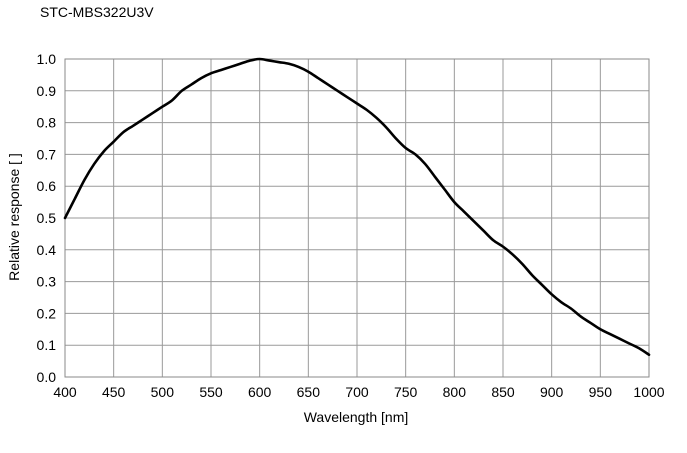 The height and width of the screenshot is (453, 687). What do you see at coordinates (14, 217) in the screenshot?
I see `y-axis-title: Relative response [ ]` at bounding box center [14, 217].